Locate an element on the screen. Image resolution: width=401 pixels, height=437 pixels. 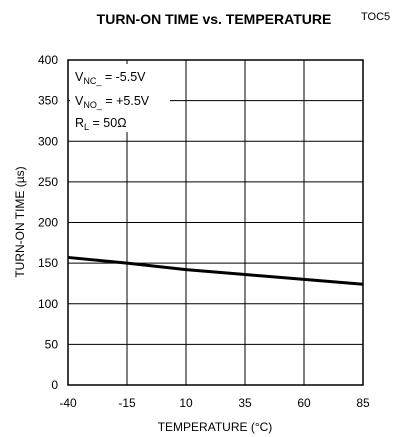
y-axis-label: TURN-ON TIME (µs) is located at coordinates (20, 221).